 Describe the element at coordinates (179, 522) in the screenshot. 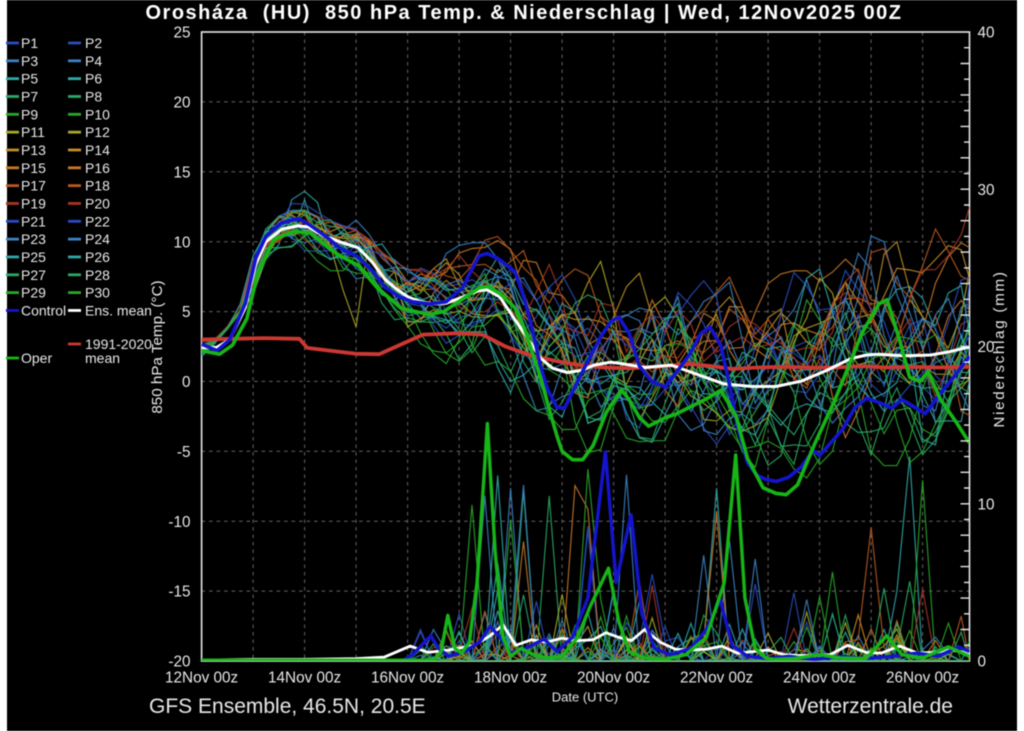

I see `svg-text: -10` at that location.